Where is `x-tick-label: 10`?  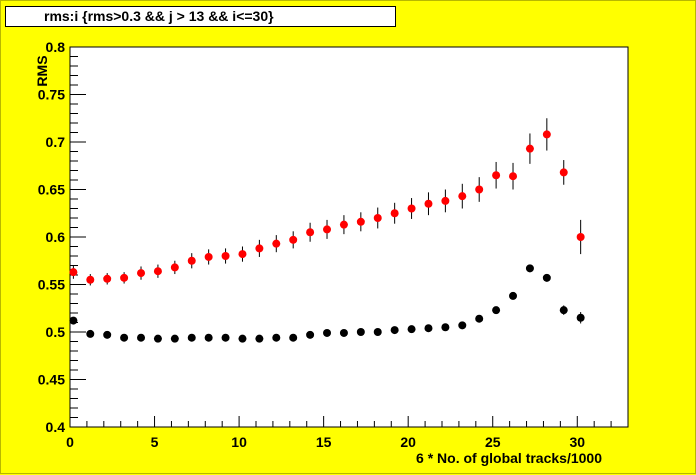 x-tick-label: 10 is located at coordinates (239, 442).